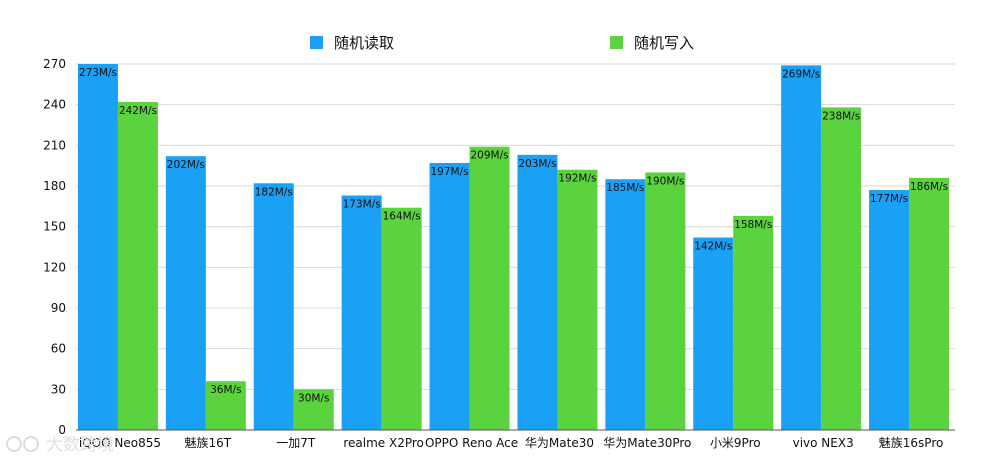 This screenshot has width=1001, height=464. Describe the element at coordinates (559, 443) in the screenshot. I see `category-label: 华为Mate30` at that location.